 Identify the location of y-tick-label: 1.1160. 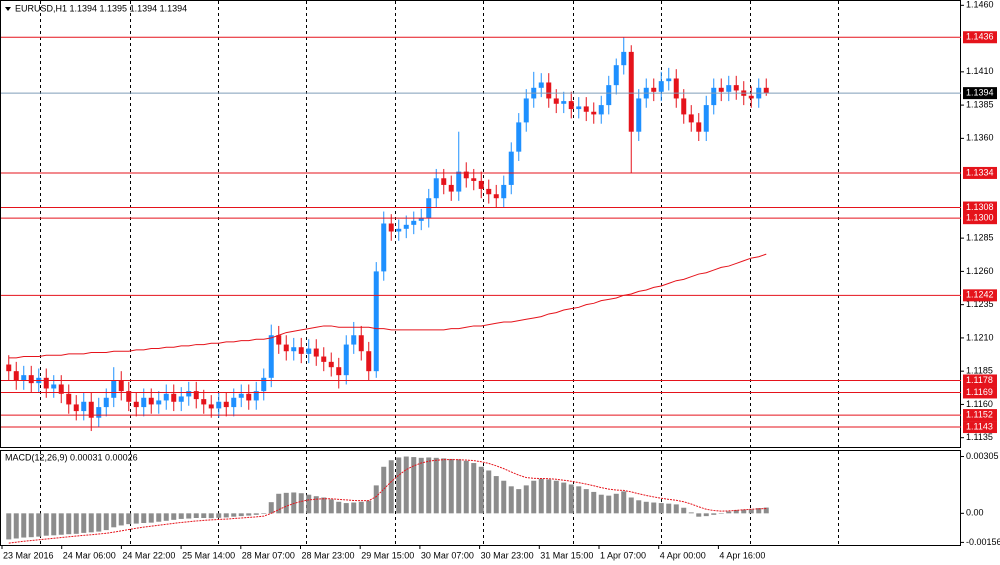
(979, 404).